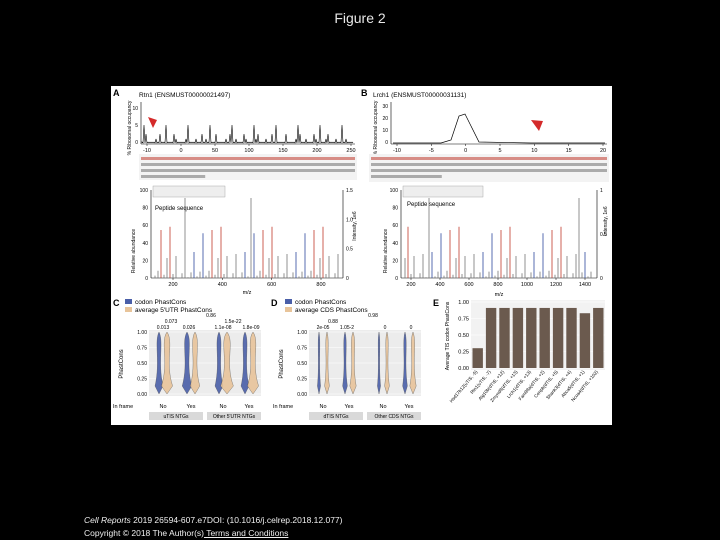 This screenshot has height=540, width=720. Describe the element at coordinates (247, 293) in the screenshot. I see `panel-a-spectrum-xlabel: m/z` at that location.